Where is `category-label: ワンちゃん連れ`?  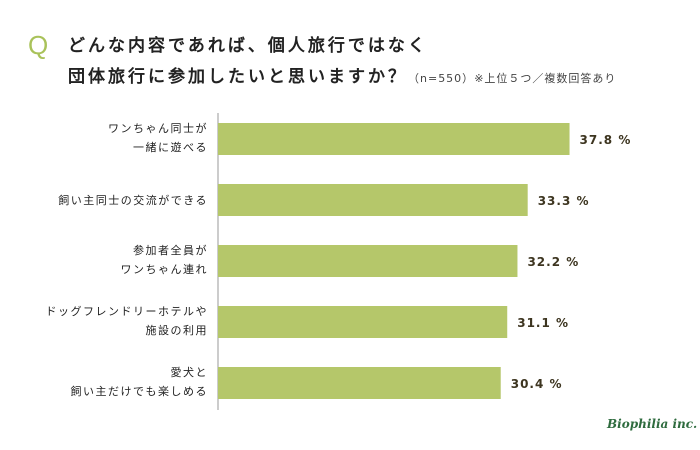
category-label: ワンちゃん連れ is located at coordinates (165, 269).